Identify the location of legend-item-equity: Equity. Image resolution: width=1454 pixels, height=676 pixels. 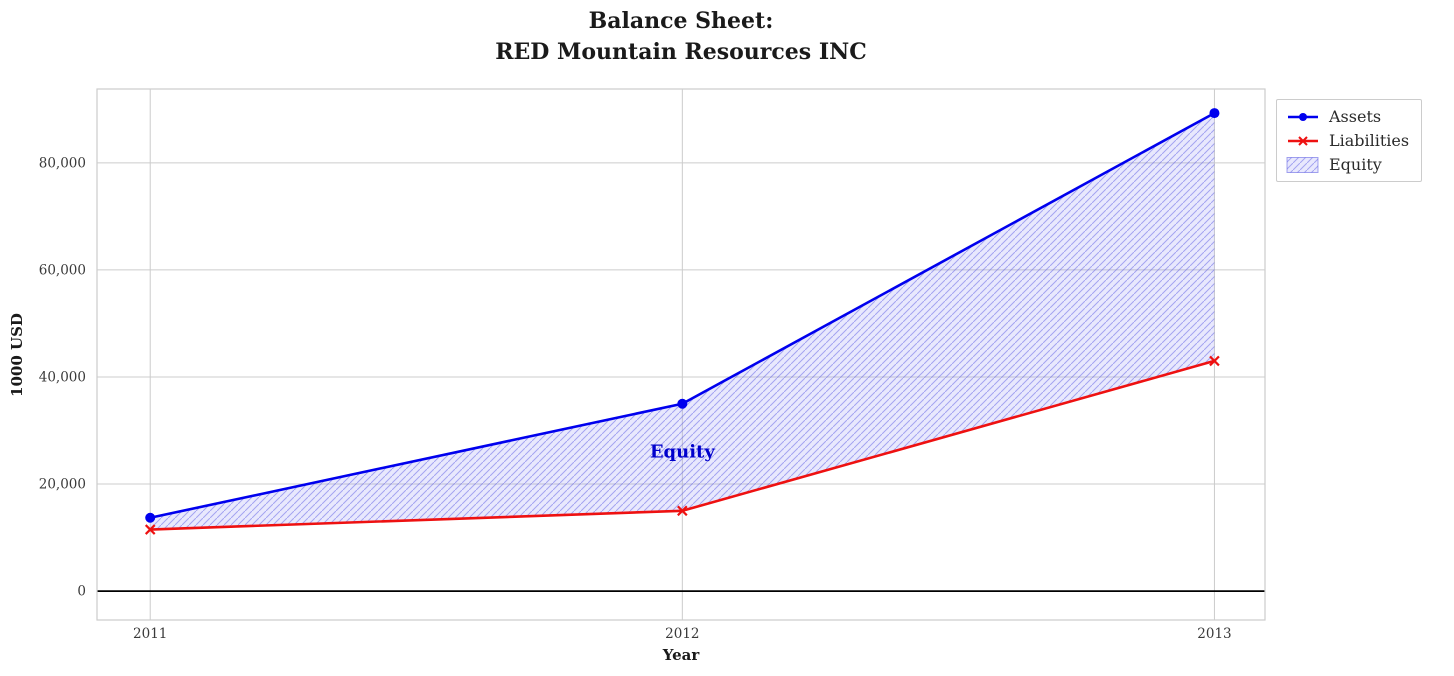
(1347, 164).